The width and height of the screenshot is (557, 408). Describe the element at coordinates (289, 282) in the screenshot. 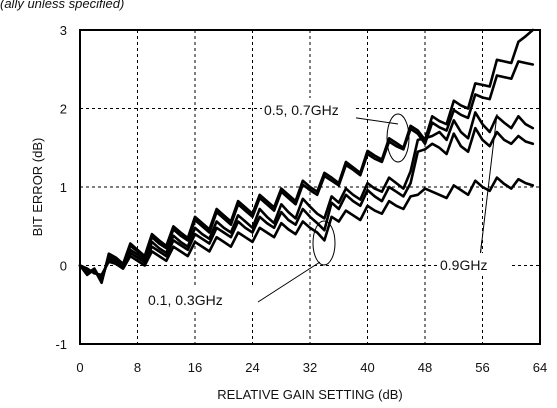

I see `annotation-leader-lower` at that location.